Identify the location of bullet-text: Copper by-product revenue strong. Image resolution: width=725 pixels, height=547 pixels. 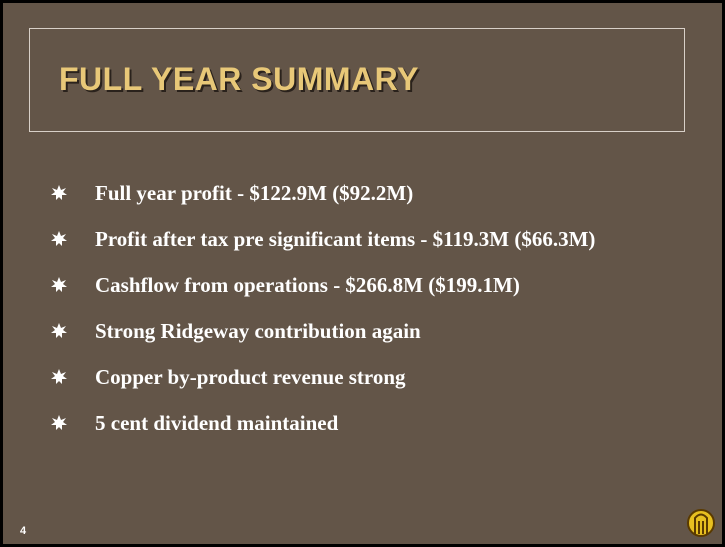
(250, 377).